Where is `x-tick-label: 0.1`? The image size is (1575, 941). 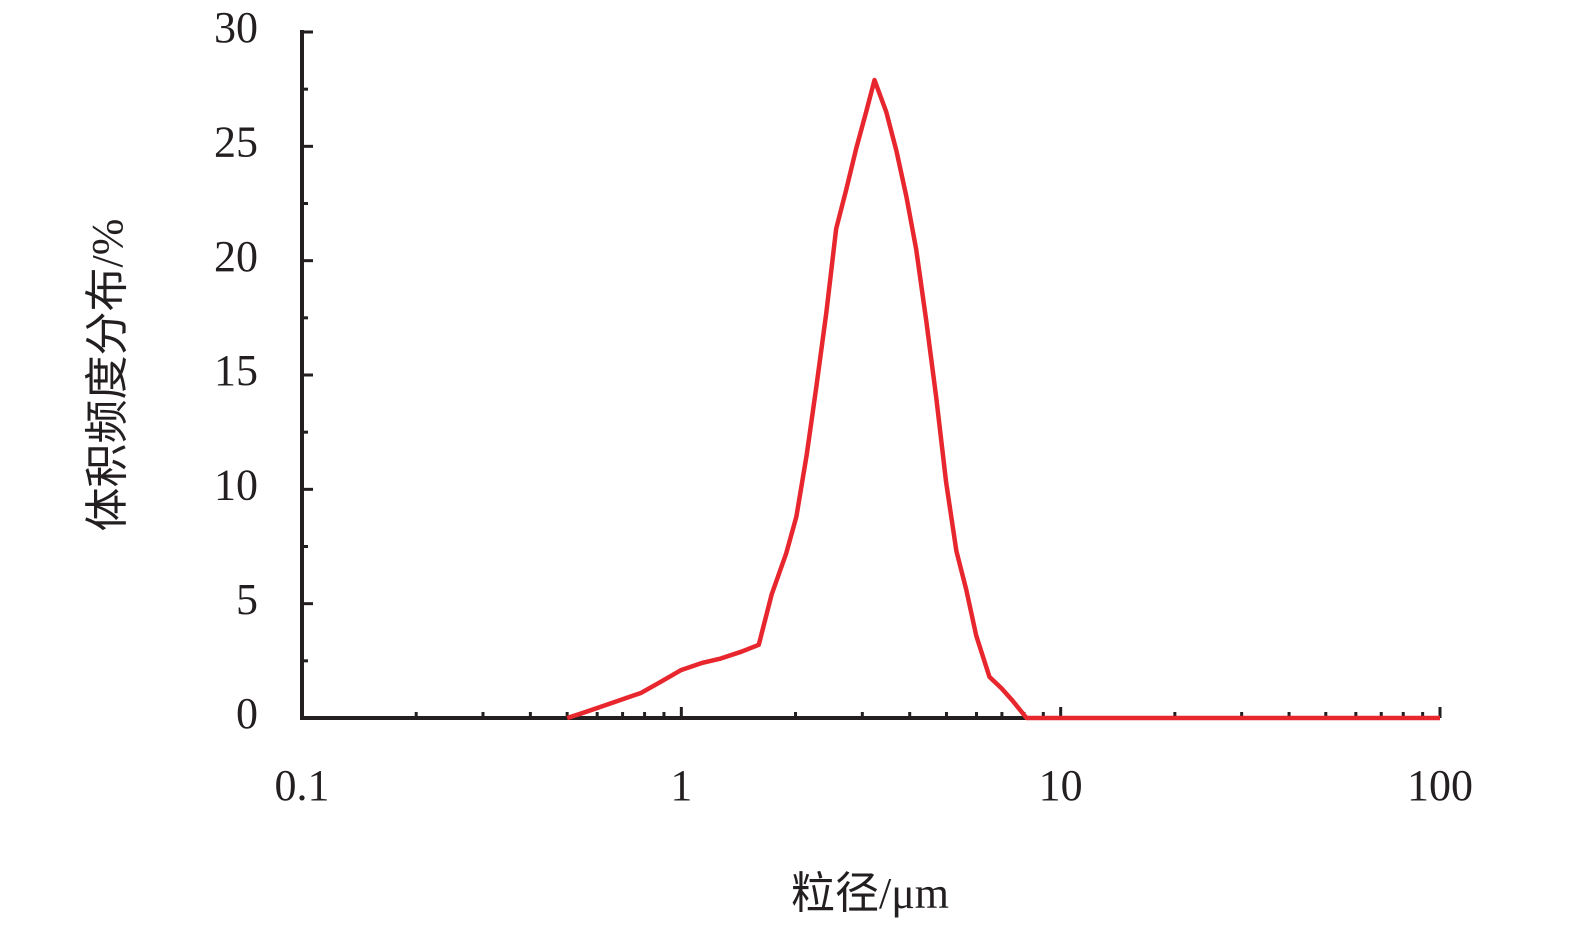 x-tick-label: 0.1 is located at coordinates (302, 785).